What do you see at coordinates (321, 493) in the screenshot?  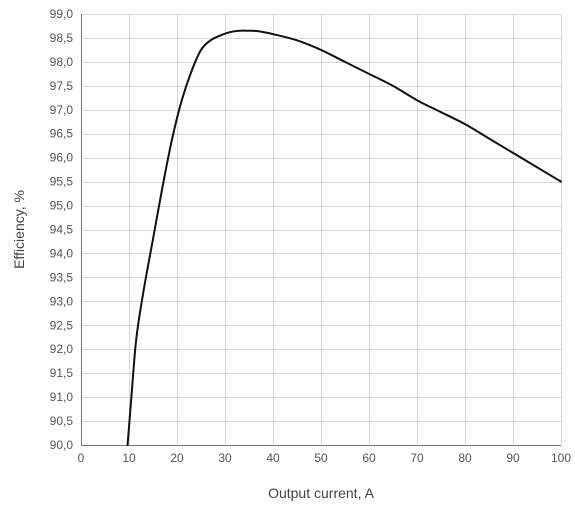 I see `x-axis-title: Output current, A` at bounding box center [321, 493].